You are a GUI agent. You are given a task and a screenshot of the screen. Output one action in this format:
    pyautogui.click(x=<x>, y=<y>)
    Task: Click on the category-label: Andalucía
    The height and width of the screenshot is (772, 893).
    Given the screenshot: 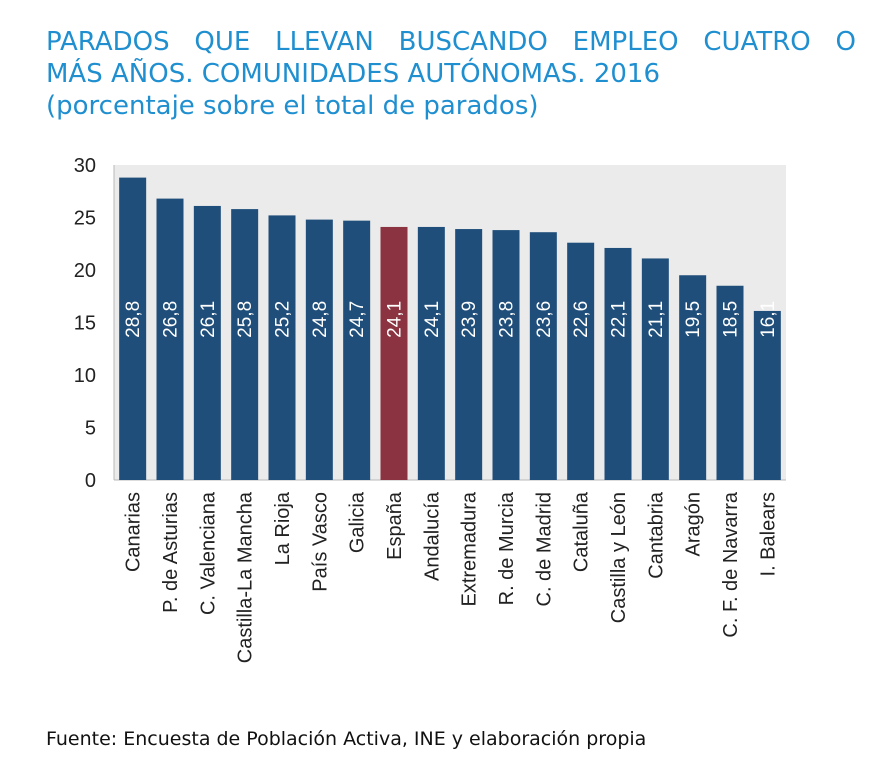 What is the action you would take?
    pyautogui.click(x=432, y=536)
    